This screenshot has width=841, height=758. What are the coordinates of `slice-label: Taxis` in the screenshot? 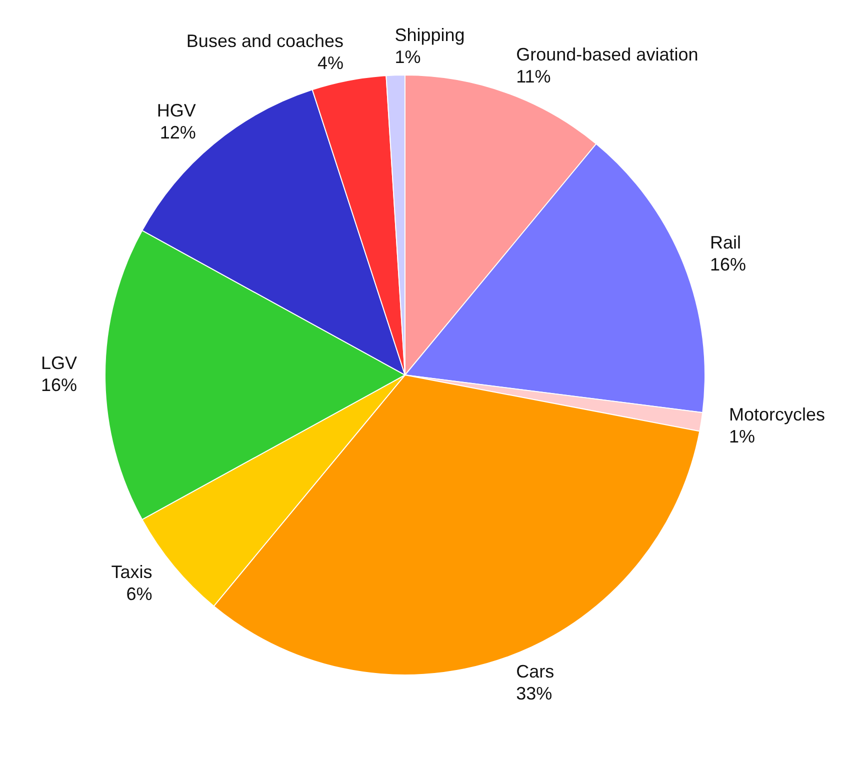 It's located at (131, 572).